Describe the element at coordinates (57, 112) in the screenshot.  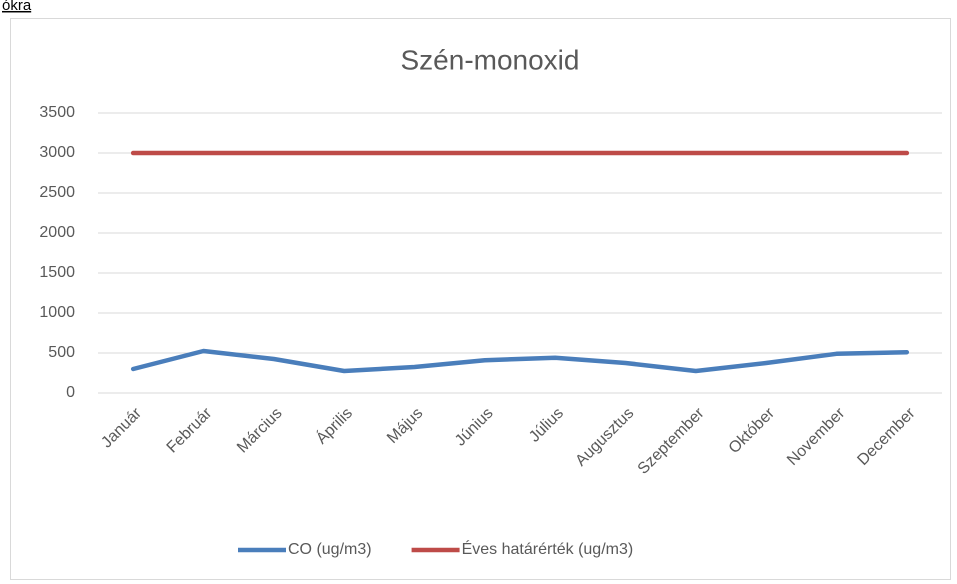
I see `y-tick-label: 3500` at that location.